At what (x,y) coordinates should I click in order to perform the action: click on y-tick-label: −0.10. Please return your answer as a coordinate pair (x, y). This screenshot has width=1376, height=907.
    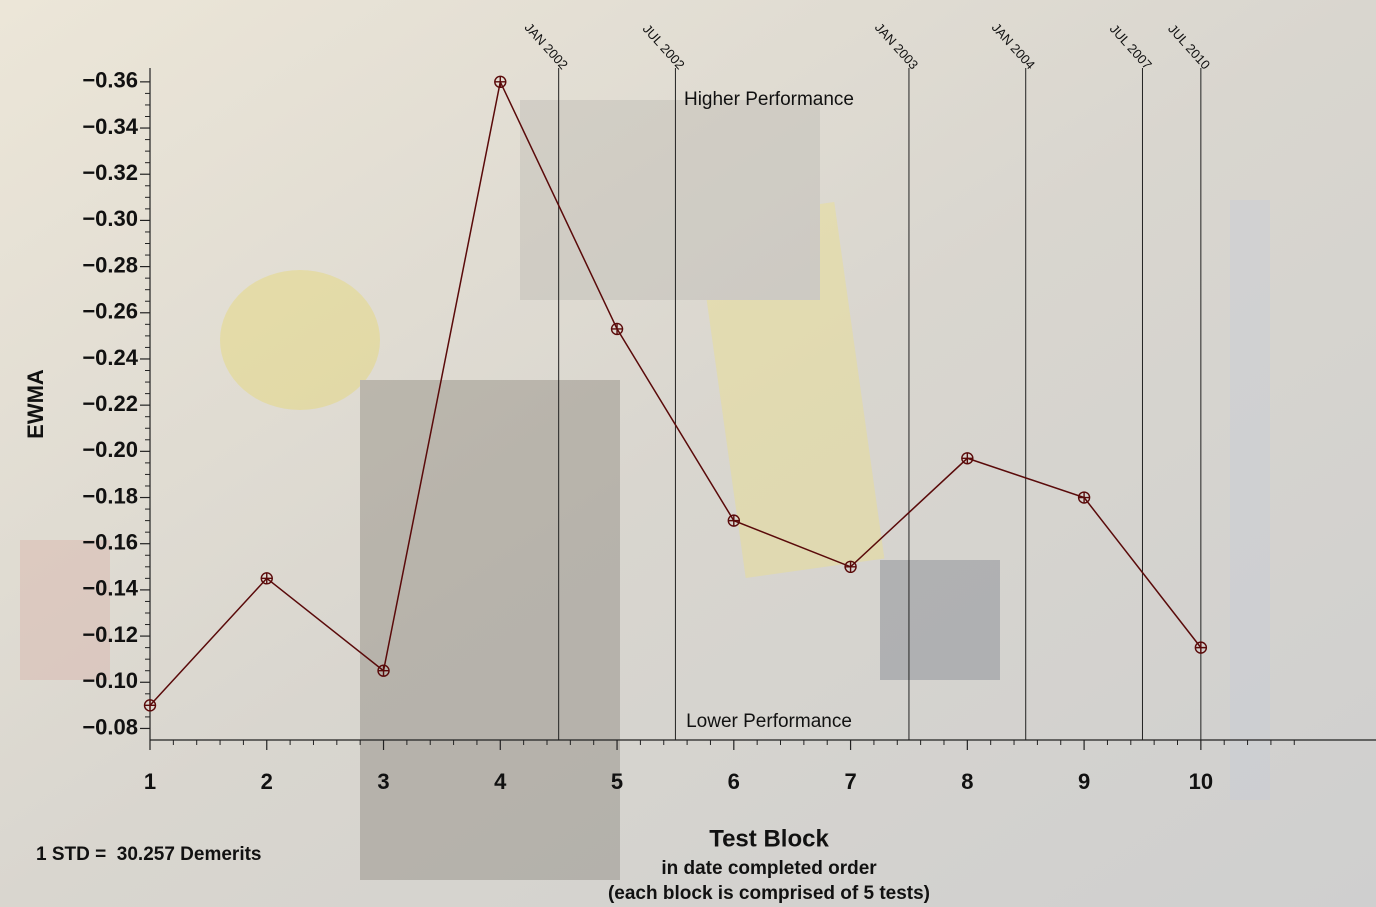
    Looking at the image, I should click on (110, 680).